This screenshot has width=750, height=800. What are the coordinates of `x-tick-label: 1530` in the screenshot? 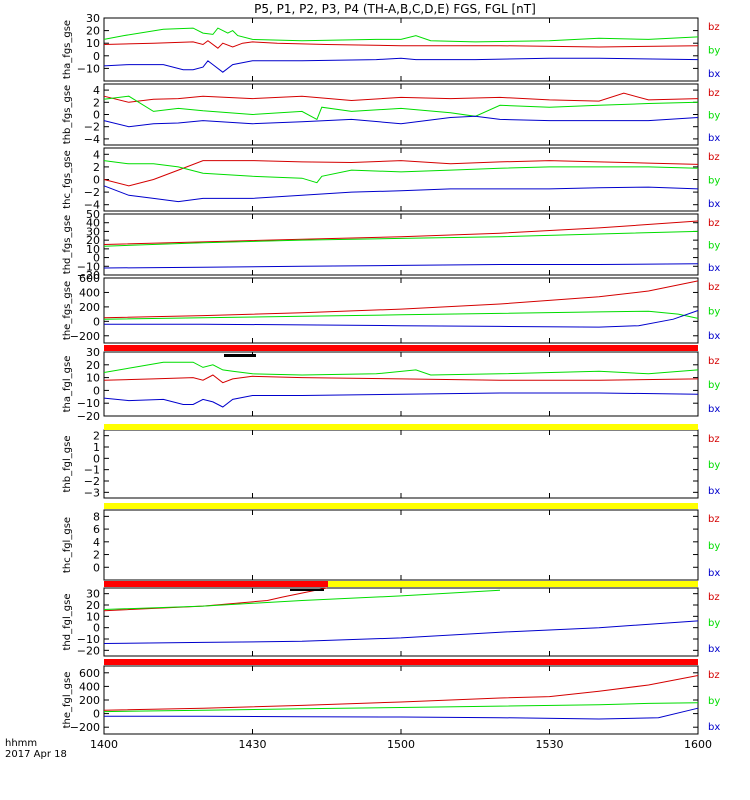 It's located at (550, 744).